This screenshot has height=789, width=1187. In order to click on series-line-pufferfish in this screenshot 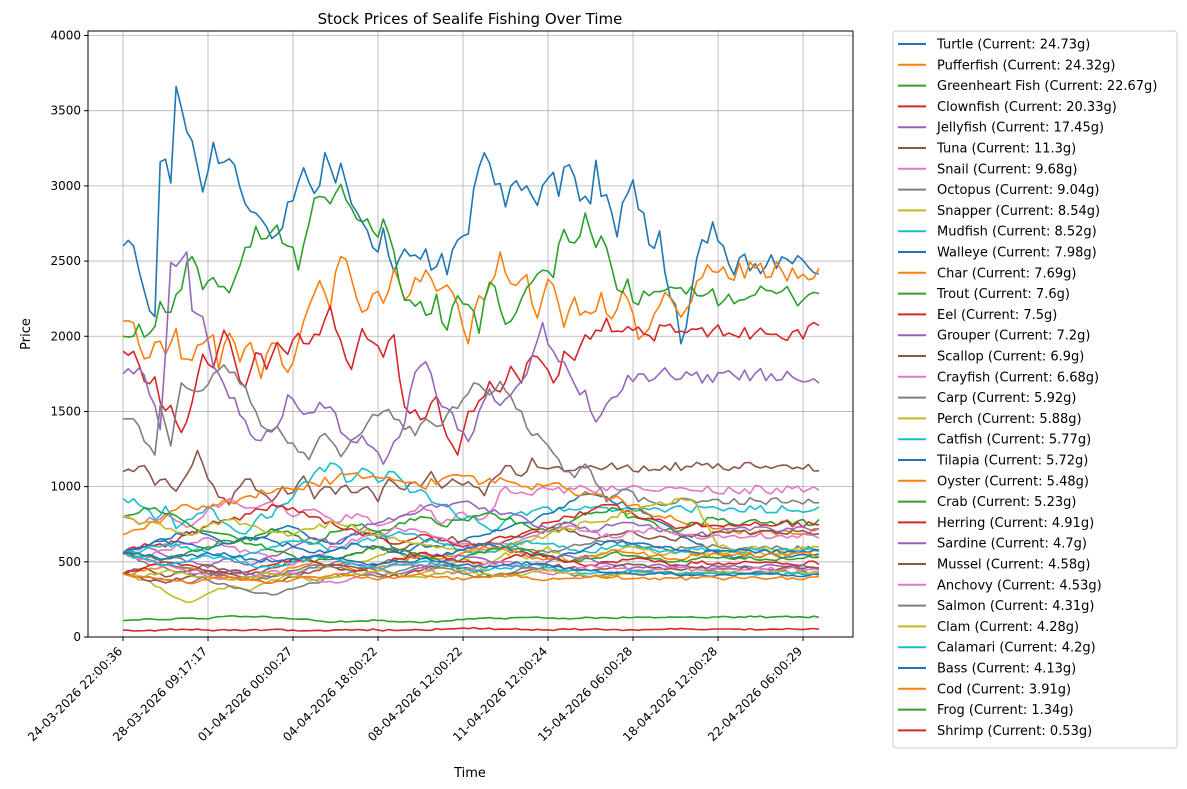, I will do `click(471, 315)`.